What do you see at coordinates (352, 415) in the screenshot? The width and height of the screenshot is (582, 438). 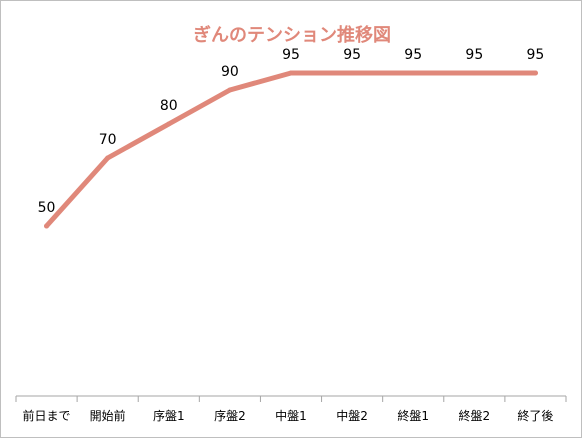 I see `x-tick-label: 中盤2` at bounding box center [352, 415].